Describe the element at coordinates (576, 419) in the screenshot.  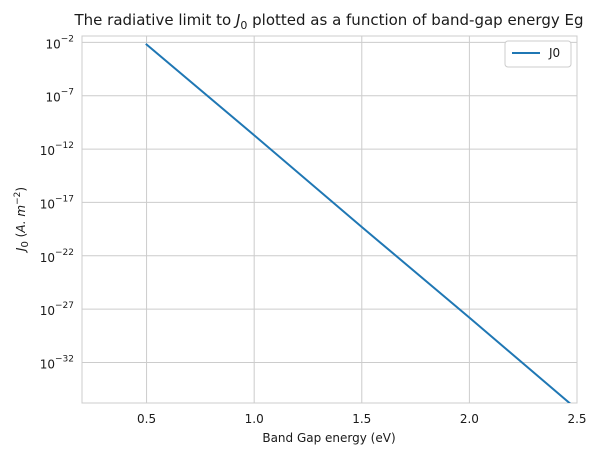
I see `x-tick-label: 2.5` at that location.